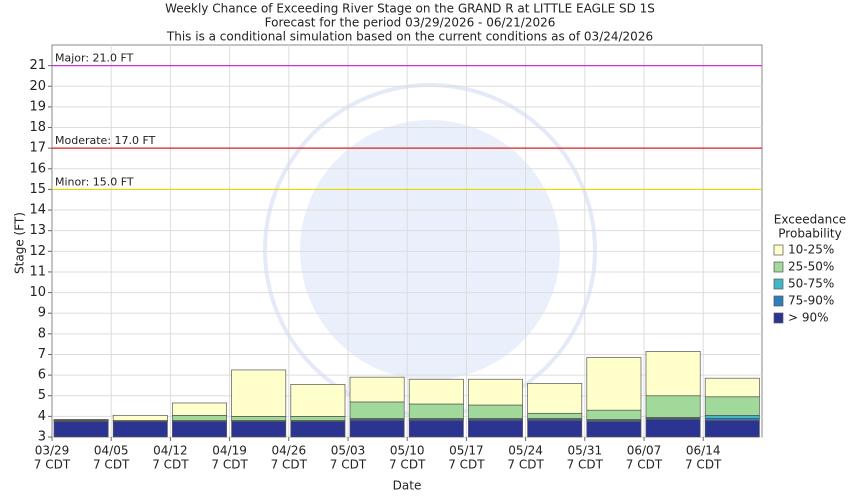  I want to click on legend-title: Exceedance, so click(810, 220).